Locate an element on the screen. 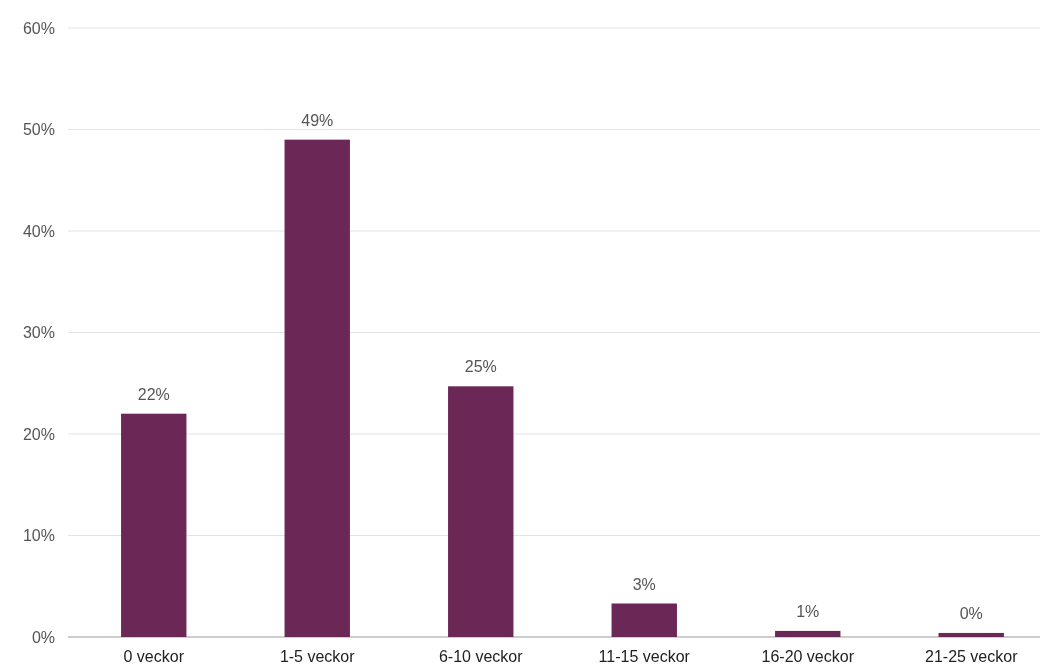 Image resolution: width=1042 pixels, height=670 pixels. x-tick-label: 21-25 veckor is located at coordinates (972, 656).